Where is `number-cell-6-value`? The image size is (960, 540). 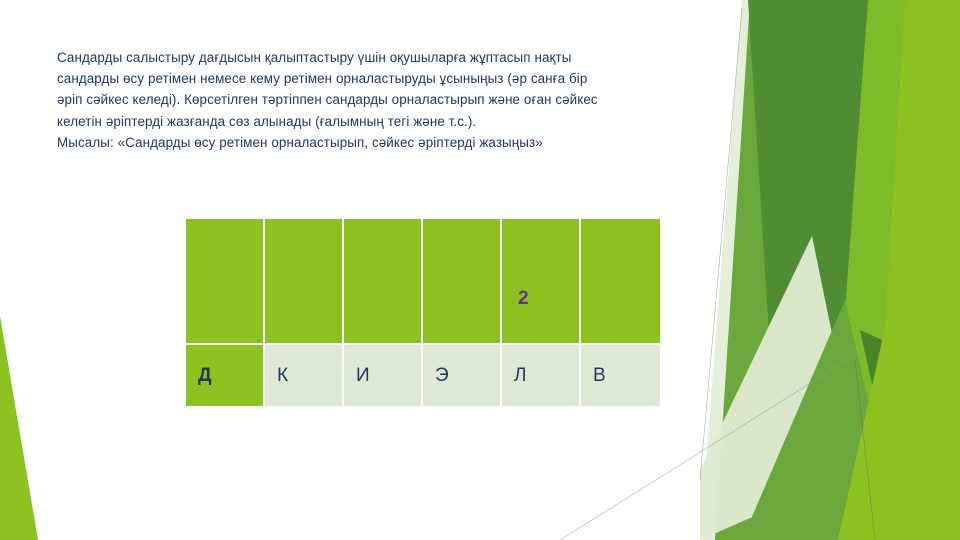
number-cell-6-value is located at coordinates (620, 281).